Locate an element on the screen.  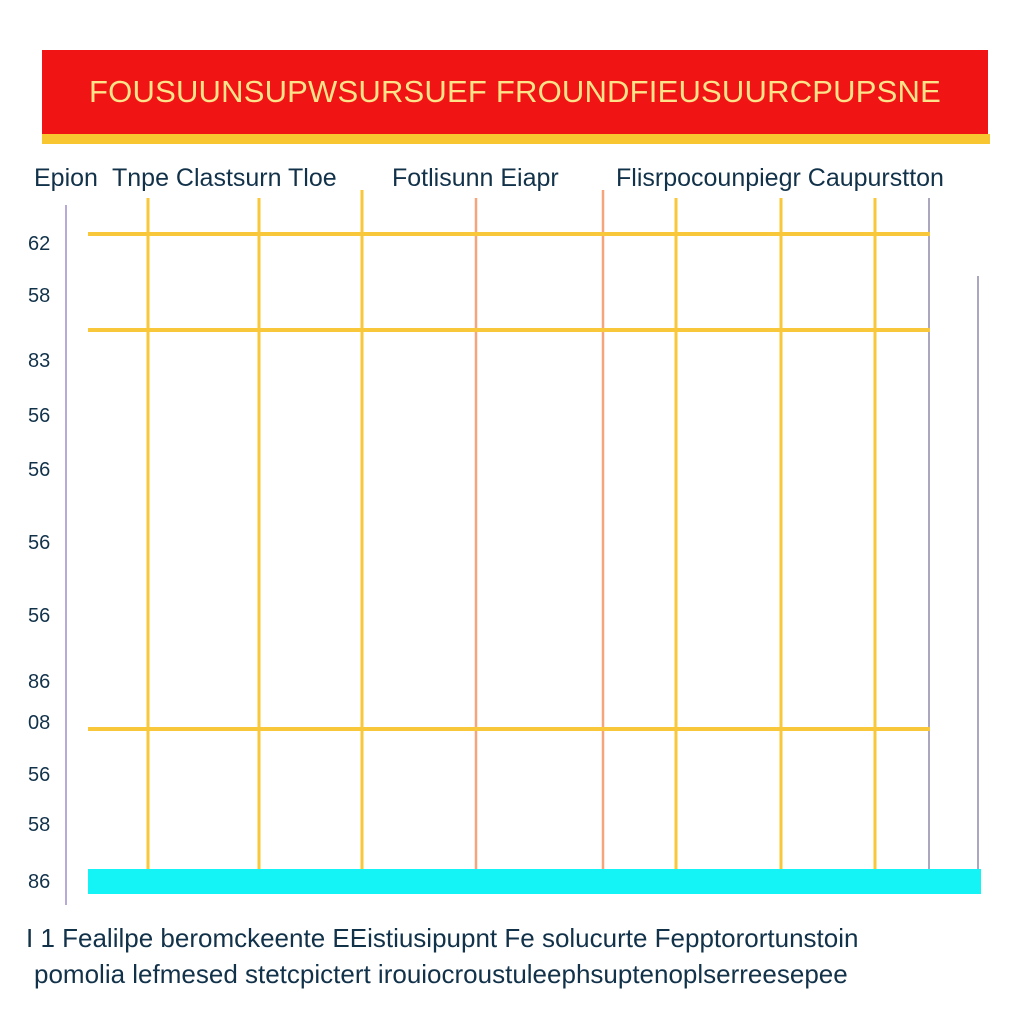
page-header: FOUSUUNSUPWSURSUEF FROUNDFIEUSUURCPUPSNE is located at coordinates (515, 92).